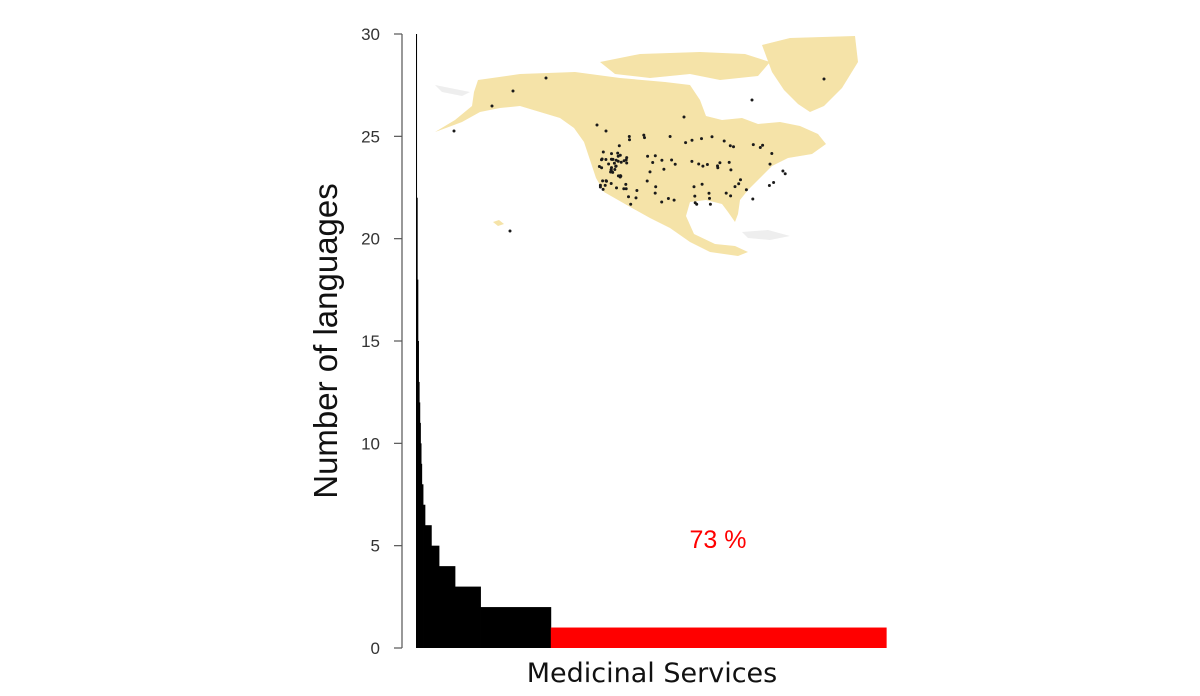 This screenshot has height=696, width=1200. What do you see at coordinates (370, 34) in the screenshot?
I see `y-tick-label: 30` at bounding box center [370, 34].